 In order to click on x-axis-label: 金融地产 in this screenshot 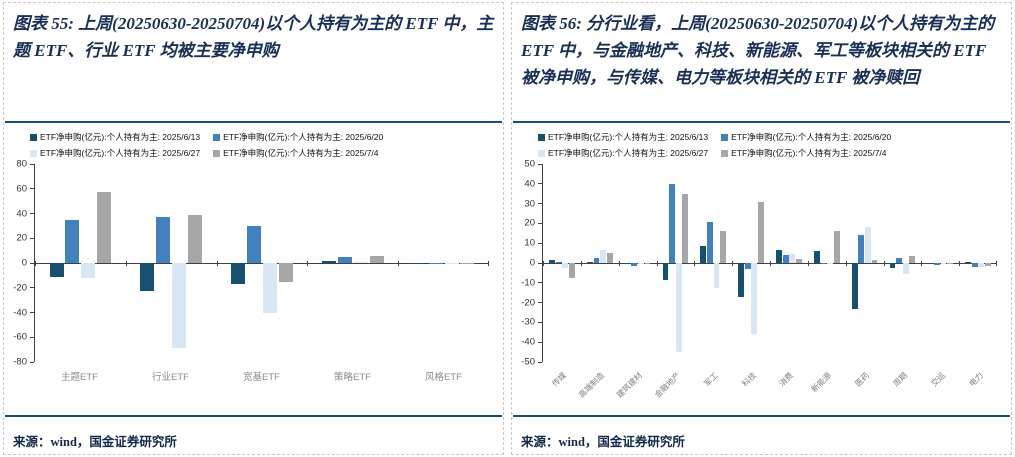, I will do `click(667, 385)`.